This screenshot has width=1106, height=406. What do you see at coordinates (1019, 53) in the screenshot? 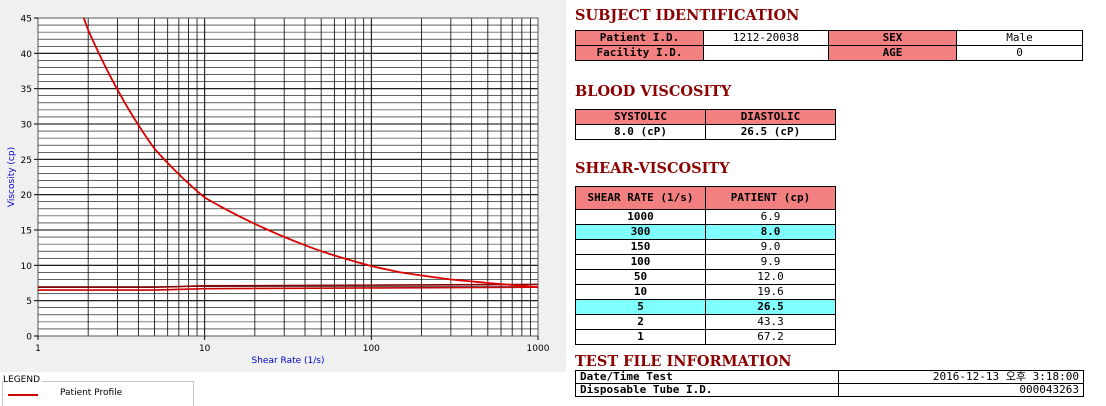
I see `age-value: 0` at bounding box center [1019, 53].